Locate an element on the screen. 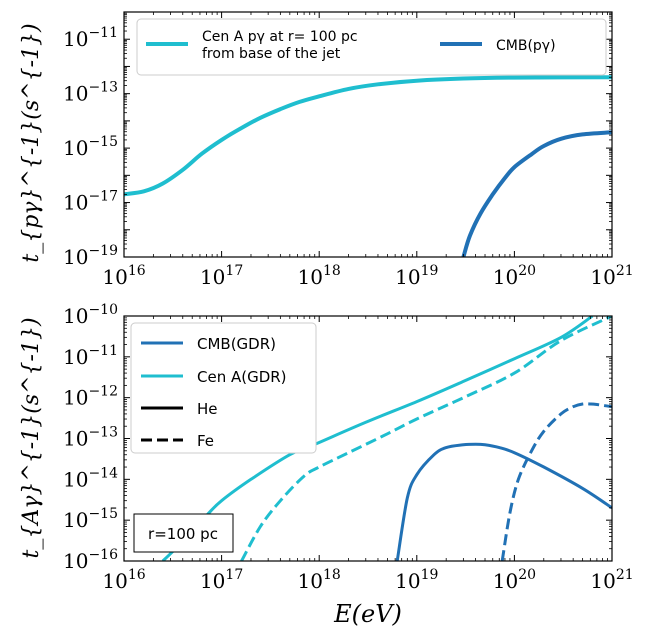 Image resolution: width=647 pixels, height=631 pixels. bottom-legend-label-he: He is located at coordinates (207, 409).